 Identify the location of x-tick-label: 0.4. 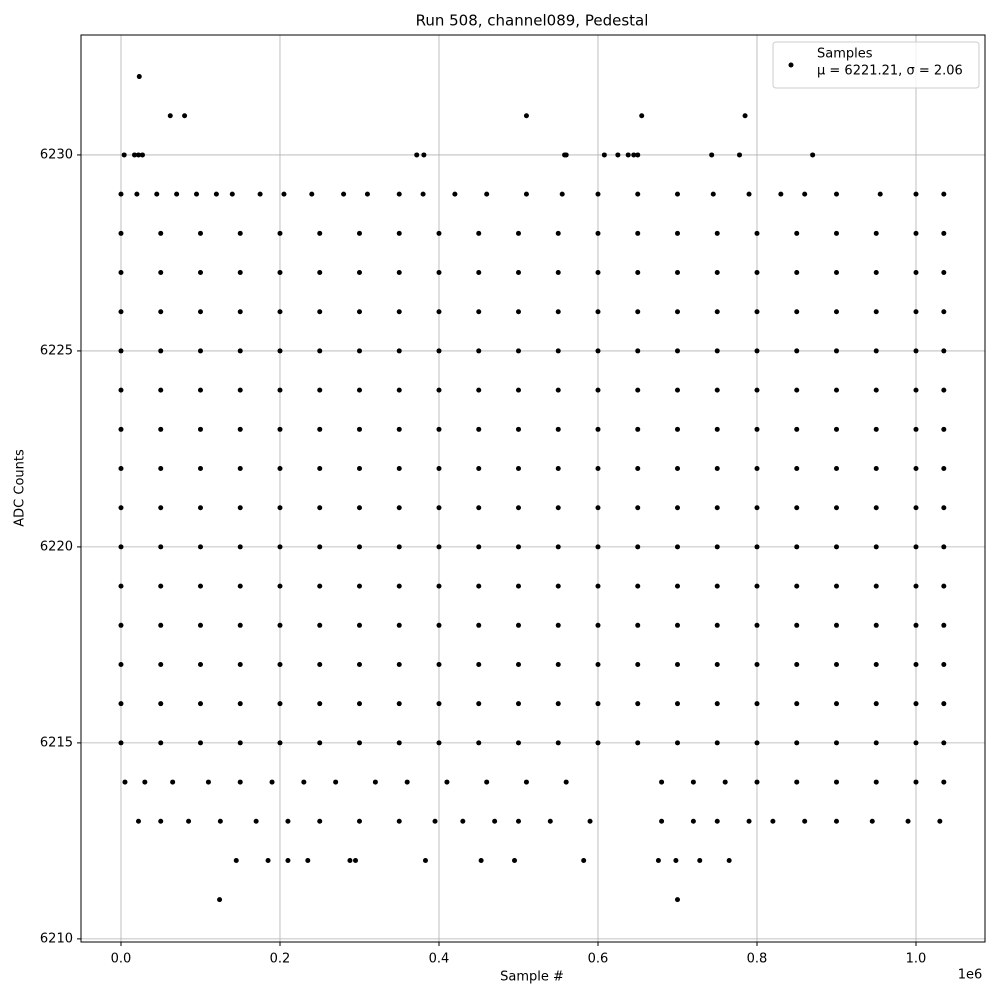
(439, 959).